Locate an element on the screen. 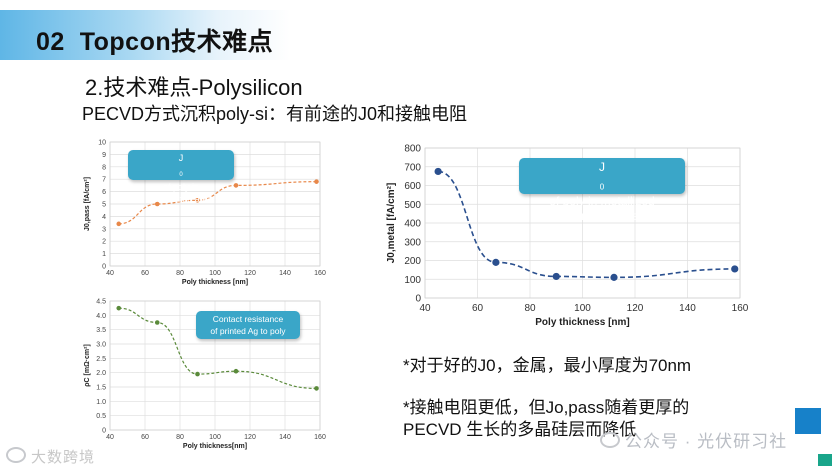 The image size is (840, 472). y-tick-label: 4.5 is located at coordinates (101, 302).